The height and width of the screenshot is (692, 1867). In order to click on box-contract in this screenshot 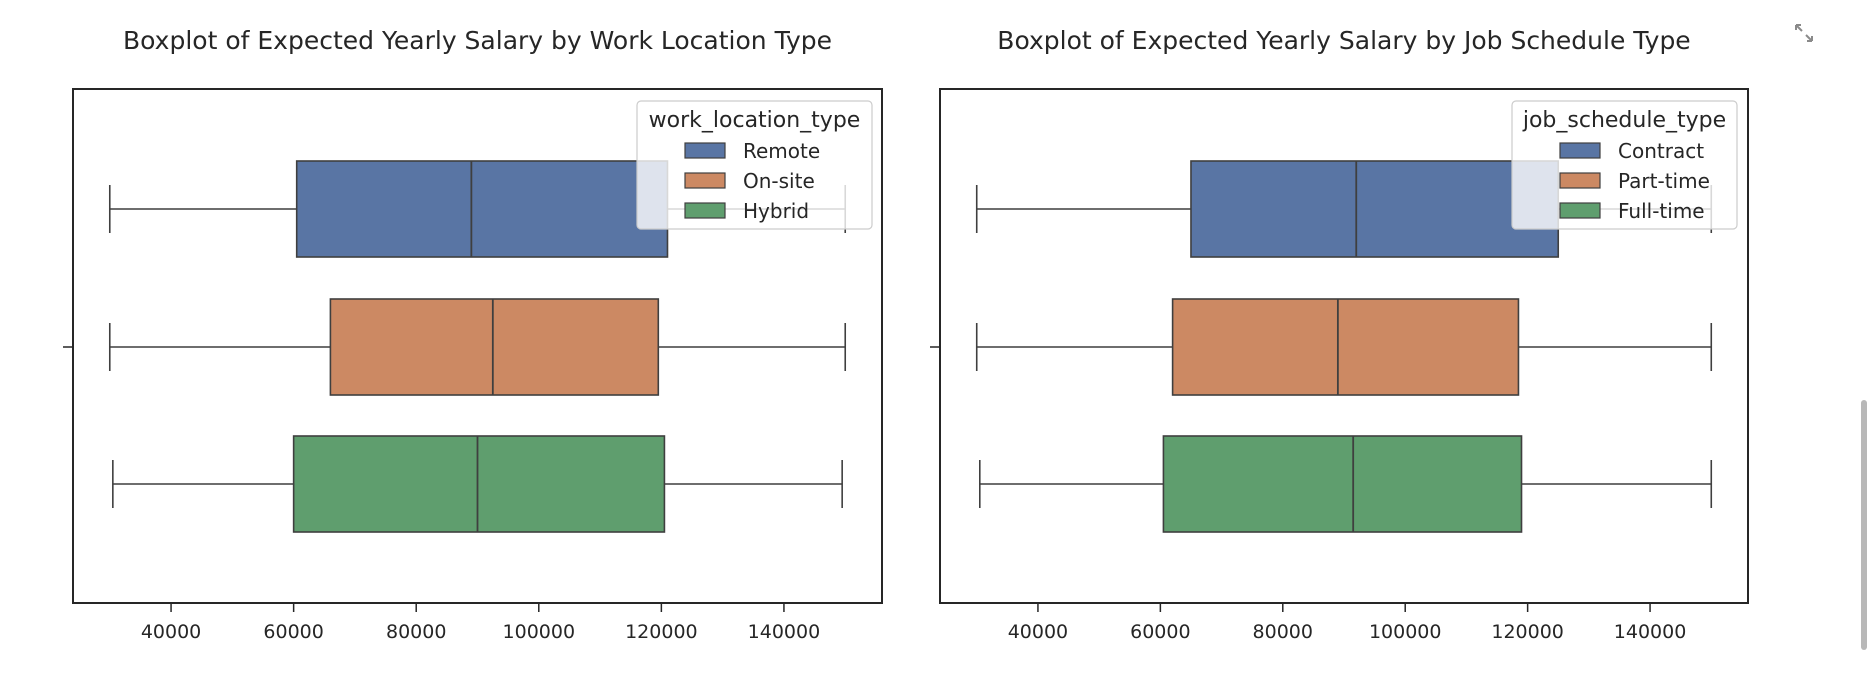, I will do `click(1344, 209)`.